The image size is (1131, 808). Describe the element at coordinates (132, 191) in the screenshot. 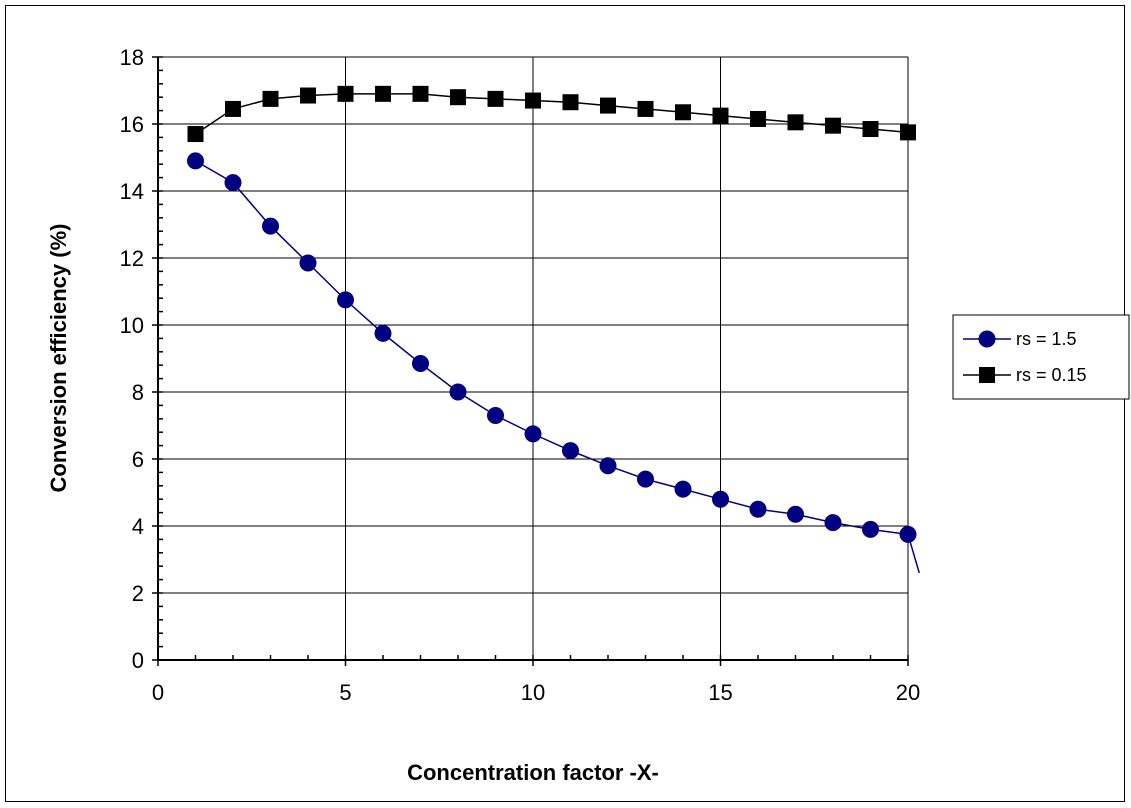

I see `y-tick-label: 14` at that location.